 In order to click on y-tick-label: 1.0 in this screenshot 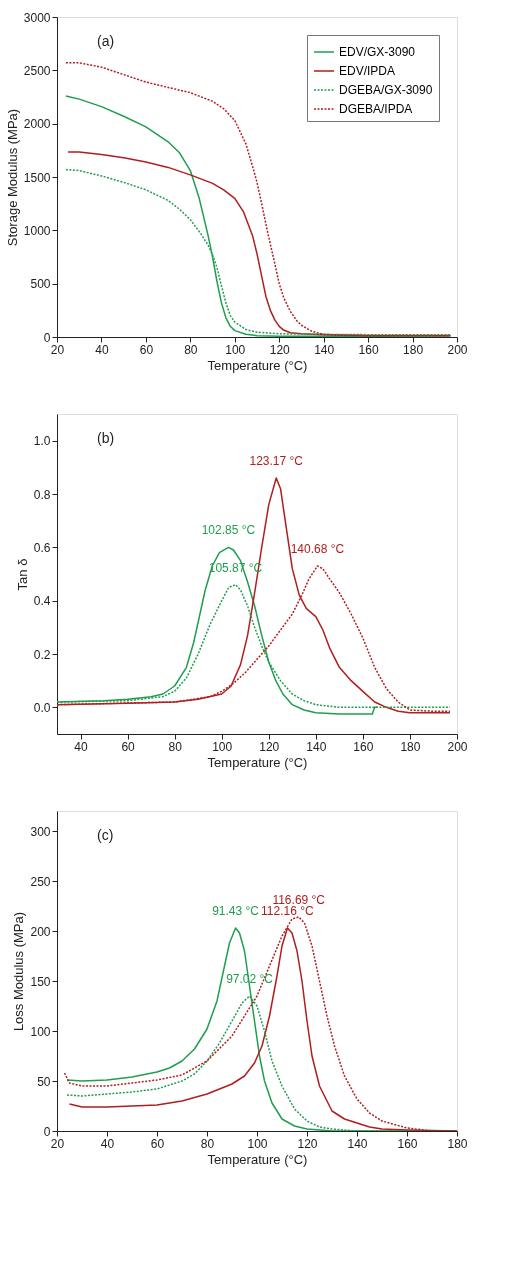, I will do `click(42, 441)`.